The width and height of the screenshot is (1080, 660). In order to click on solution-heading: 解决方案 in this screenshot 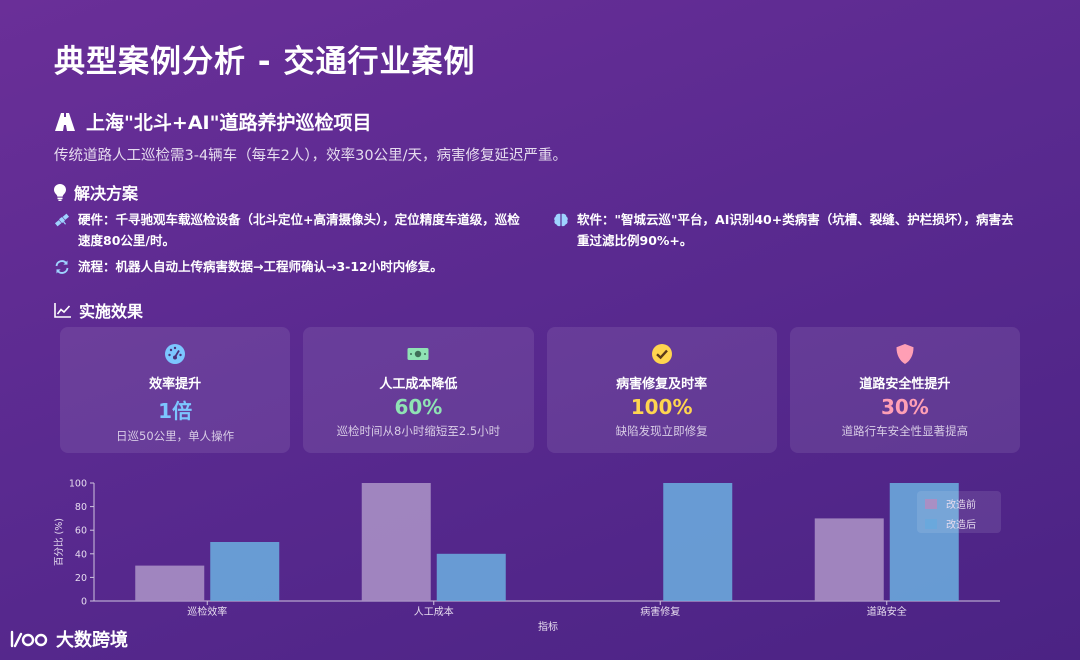, I will do `click(96, 192)`.